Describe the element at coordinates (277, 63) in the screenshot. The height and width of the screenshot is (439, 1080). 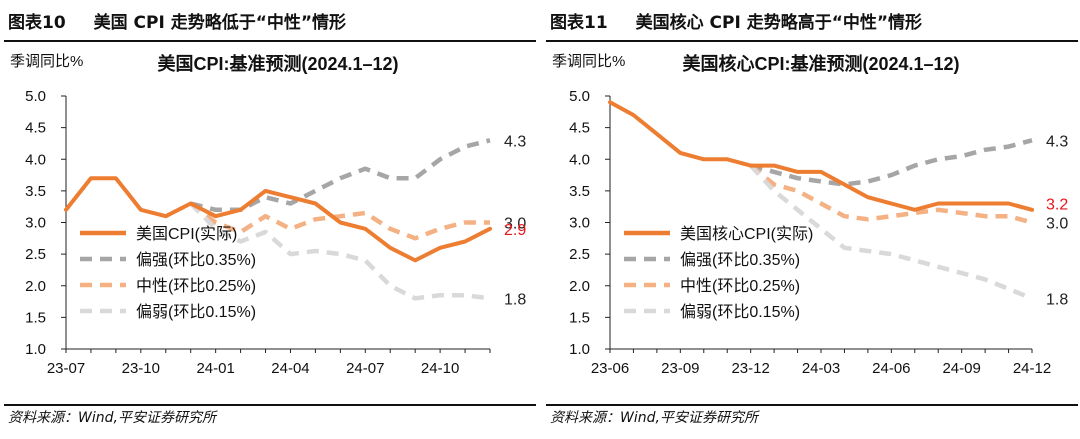
I see `chart-title: 美国CPI:基准预测(2024.1–12)` at that location.